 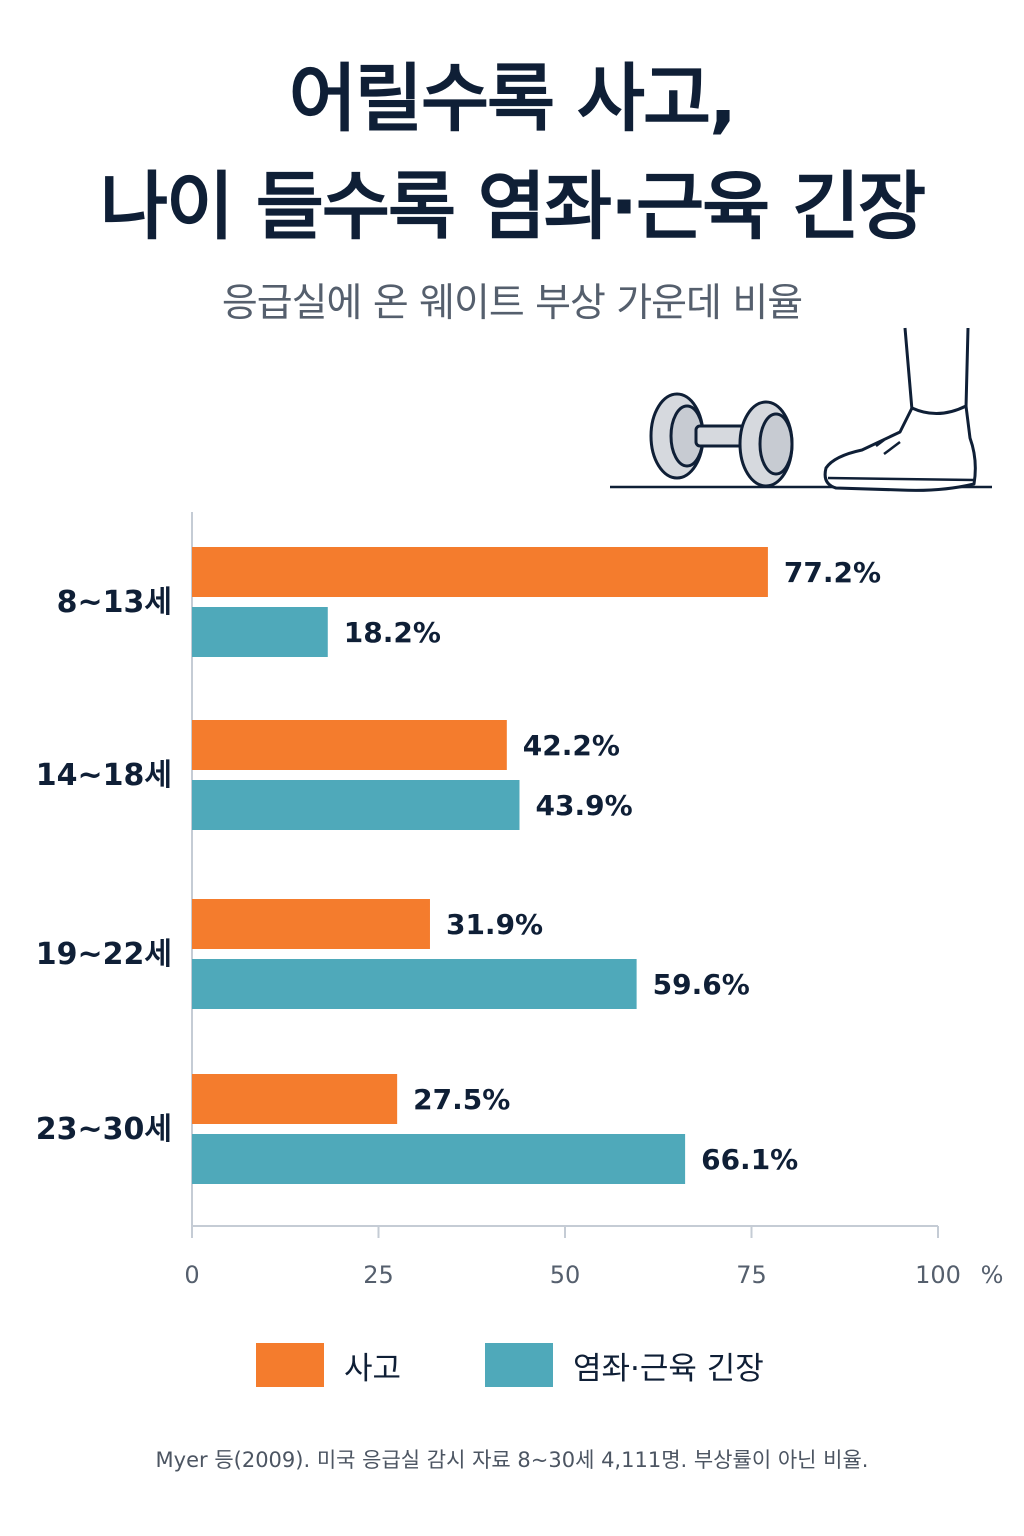 What do you see at coordinates (583, 805) in the screenshot?
I see `bar-value-label: 43.9%` at bounding box center [583, 805].